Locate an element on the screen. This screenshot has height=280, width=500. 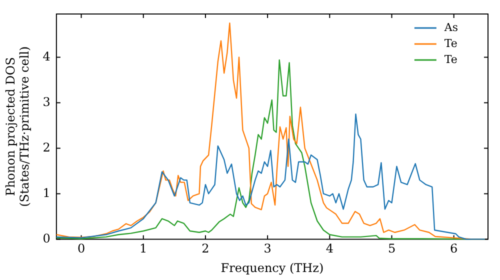
legend-label: As is located at coordinates (450, 27).